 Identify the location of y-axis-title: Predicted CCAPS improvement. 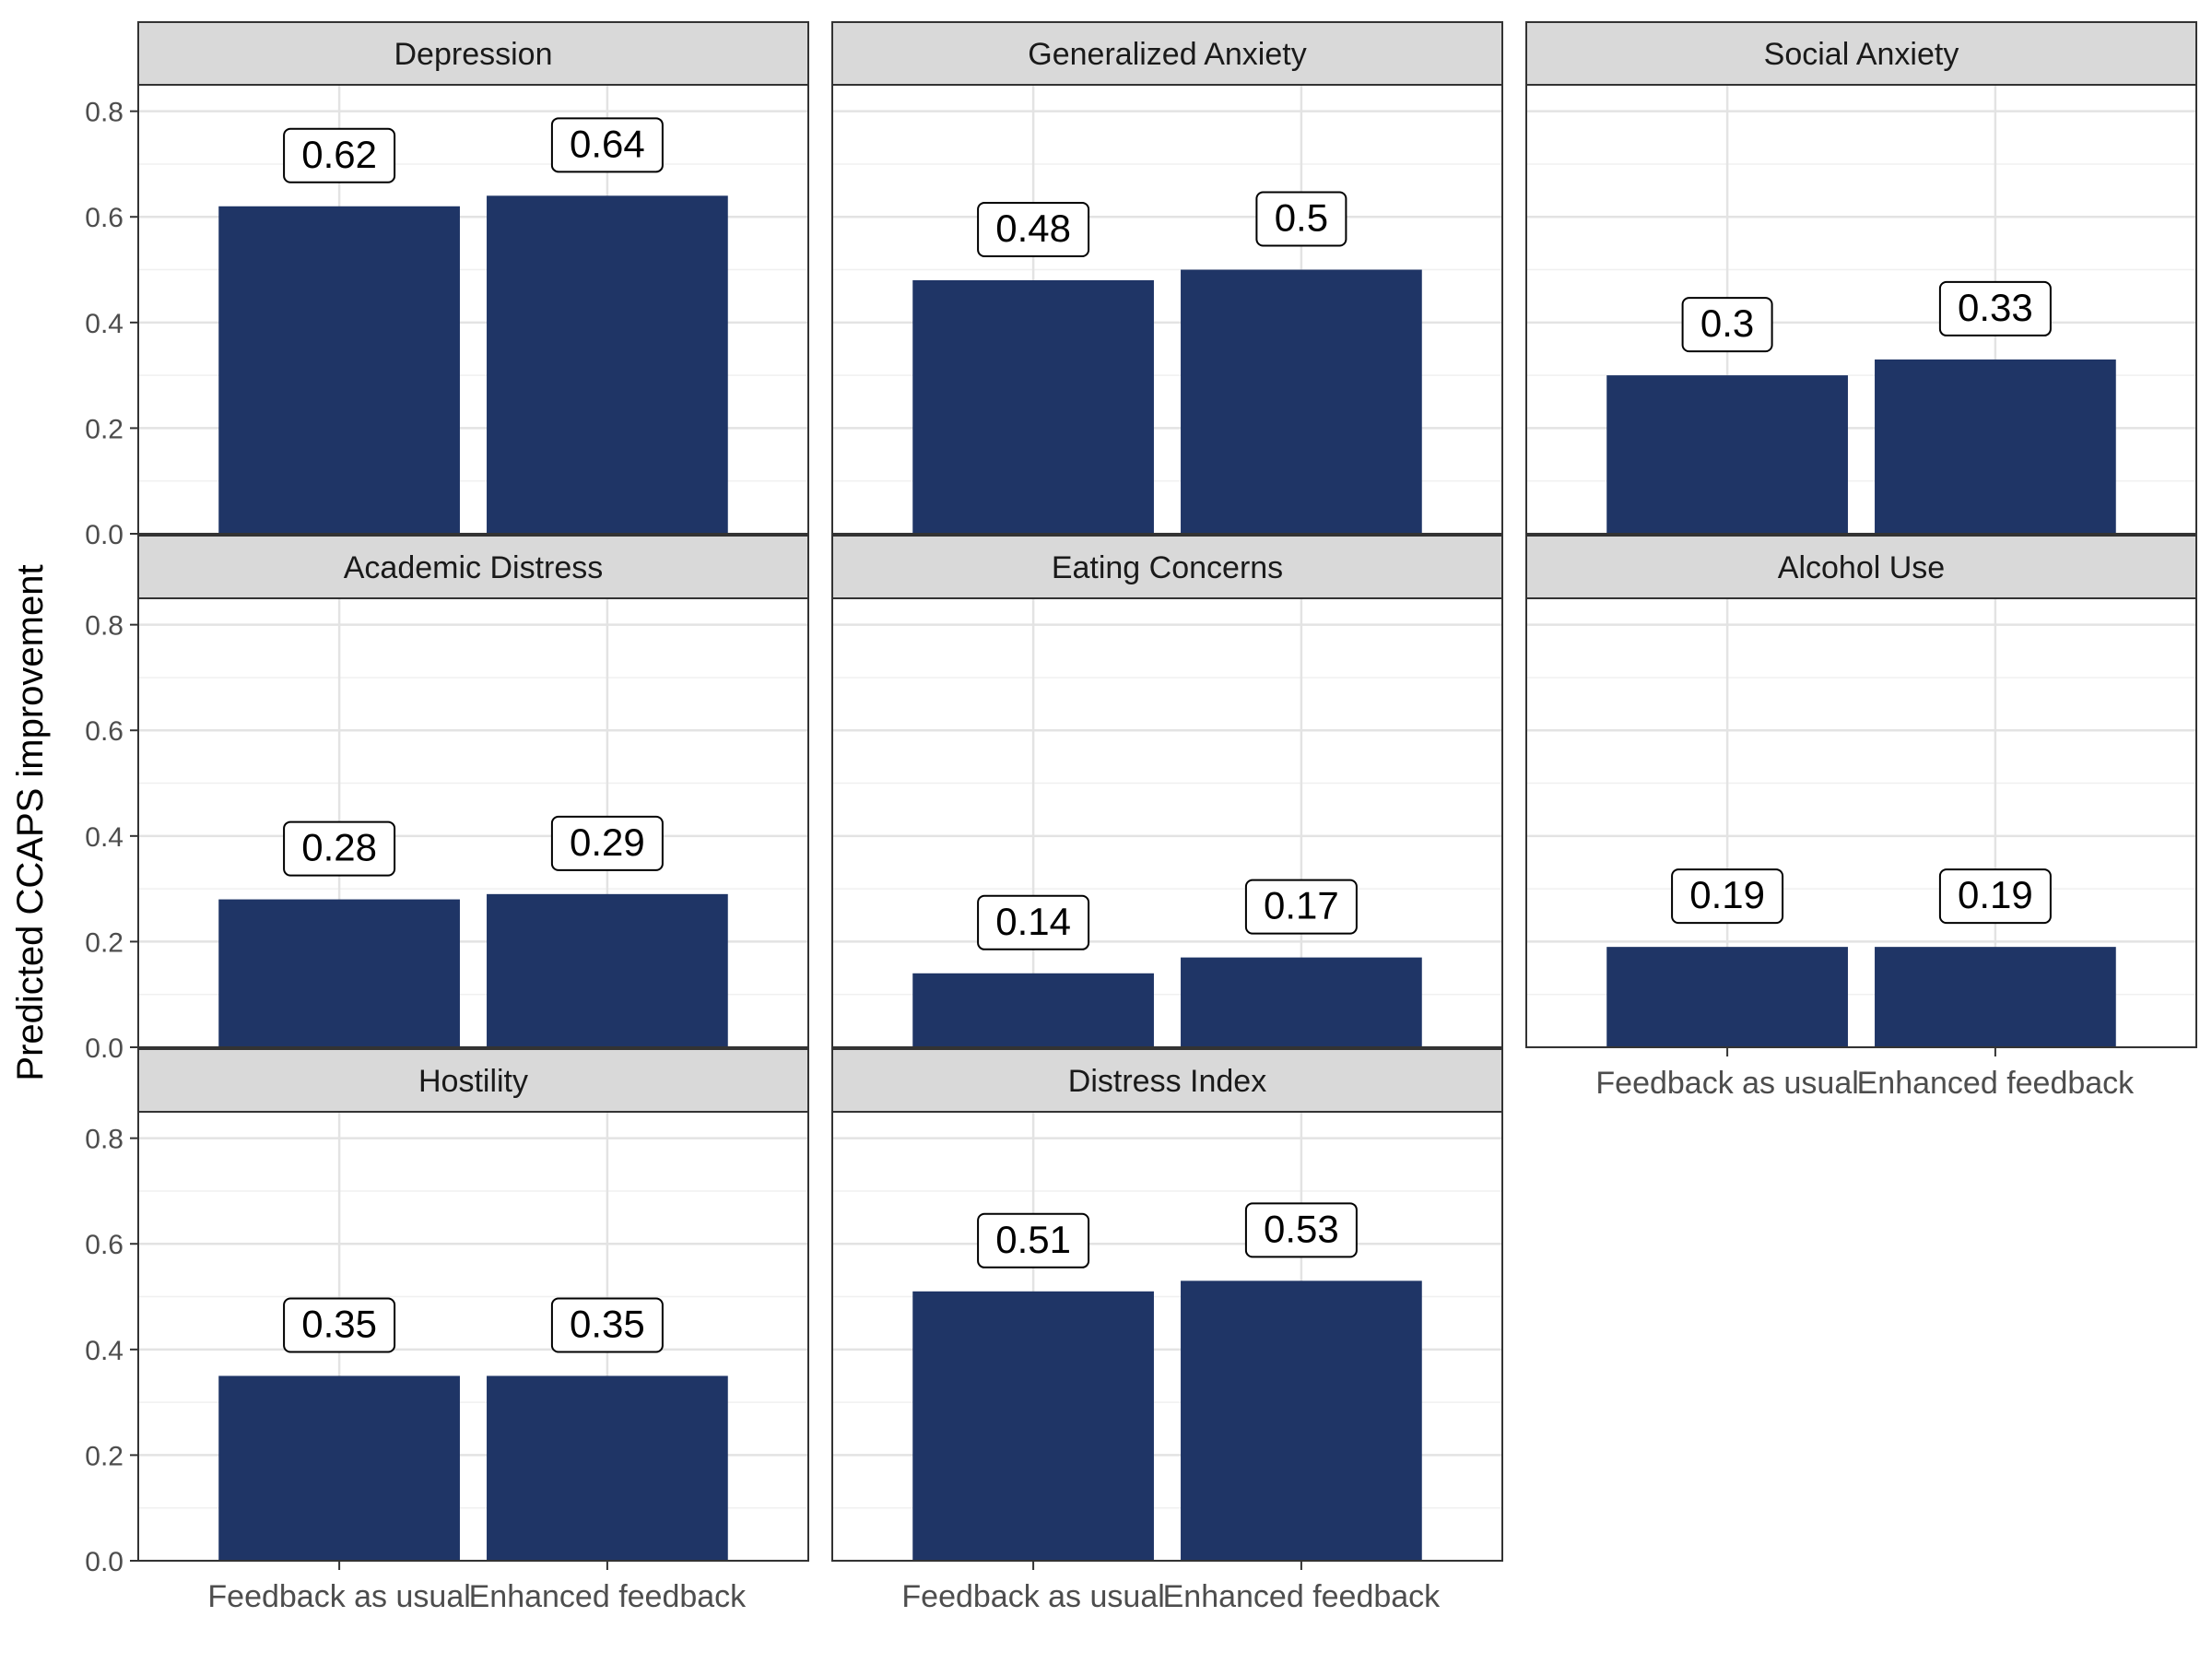
(30, 822).